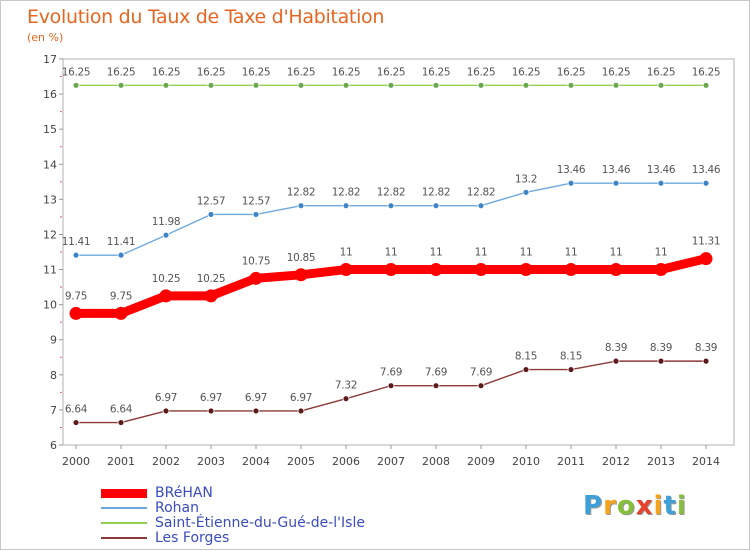  I want to click on x-tick-label: 2013, so click(661, 461).